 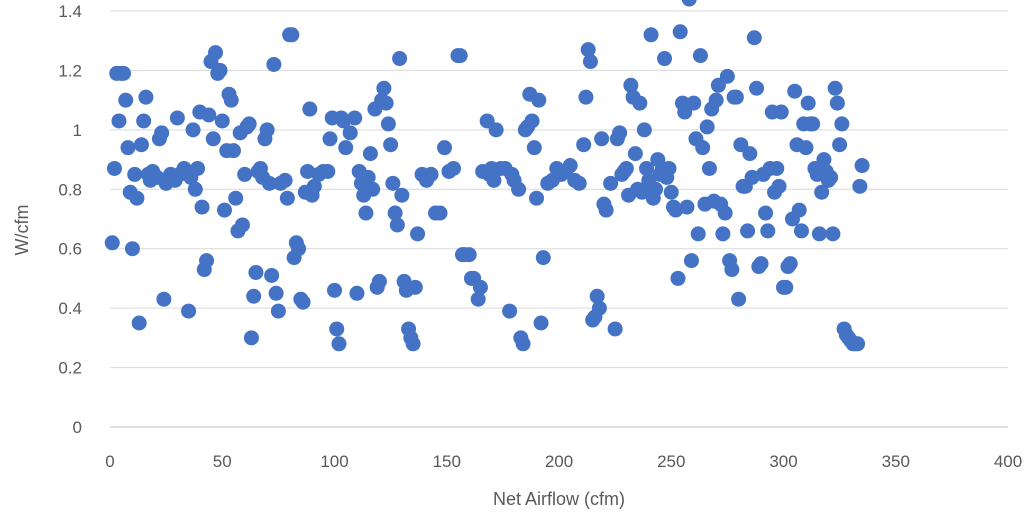 What do you see at coordinates (671, 461) in the screenshot?
I see `x-tick-label: 250` at bounding box center [671, 461].